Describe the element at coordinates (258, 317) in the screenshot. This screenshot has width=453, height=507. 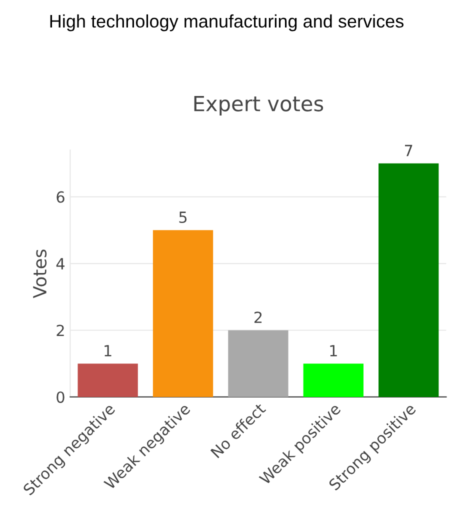
I see `data-label: 2` at that location.